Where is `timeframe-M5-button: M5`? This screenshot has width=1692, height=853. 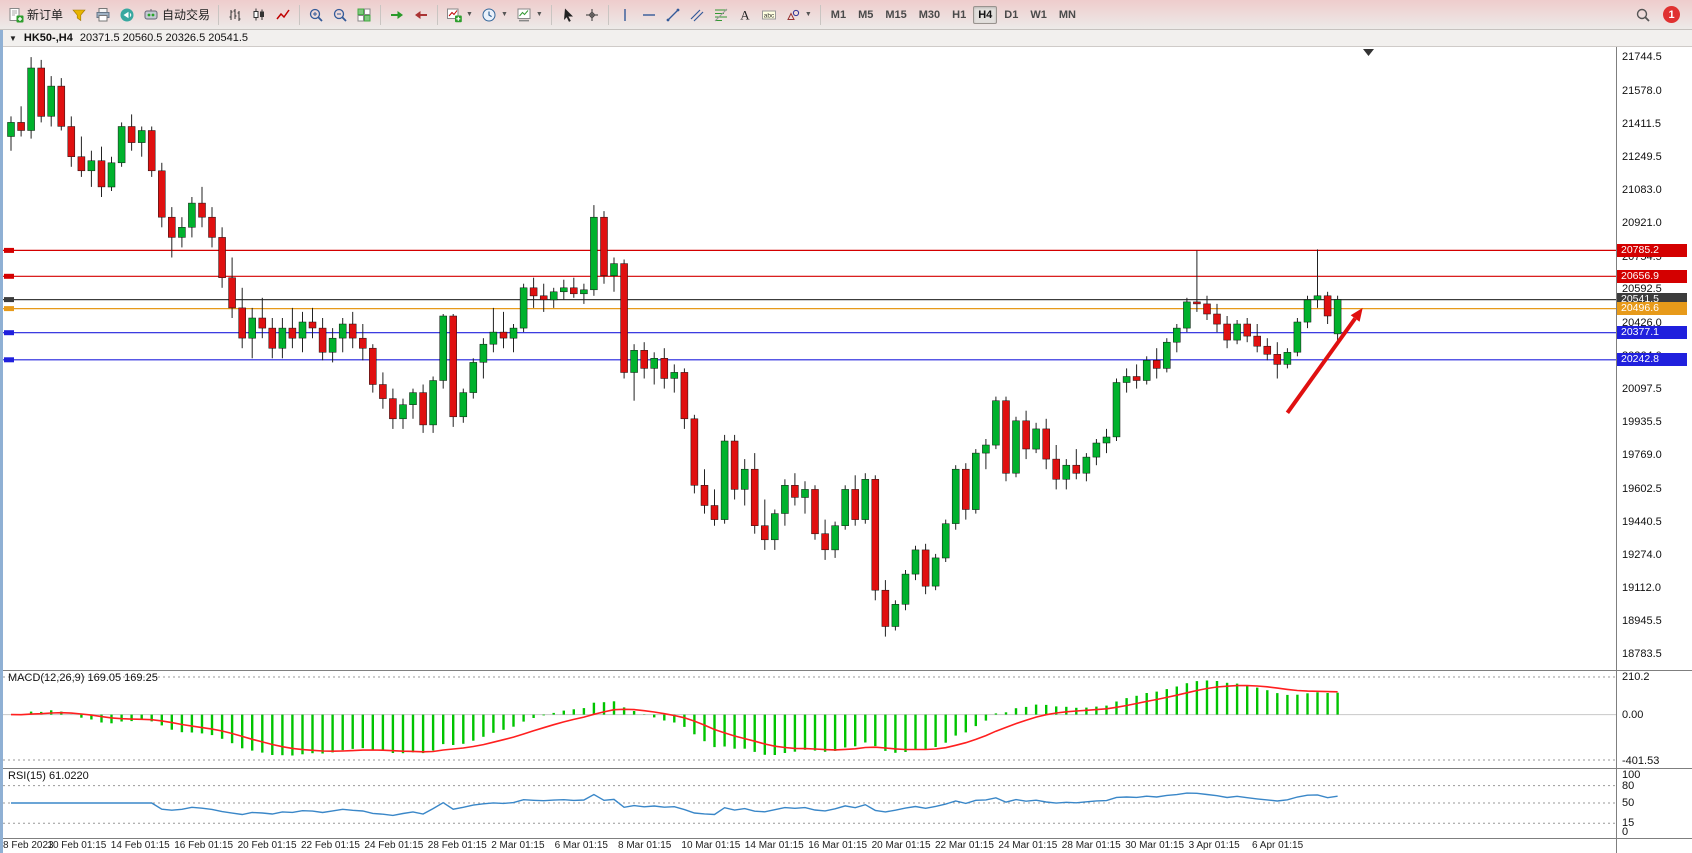 timeframe-M5-button: M5 is located at coordinates (866, 14).